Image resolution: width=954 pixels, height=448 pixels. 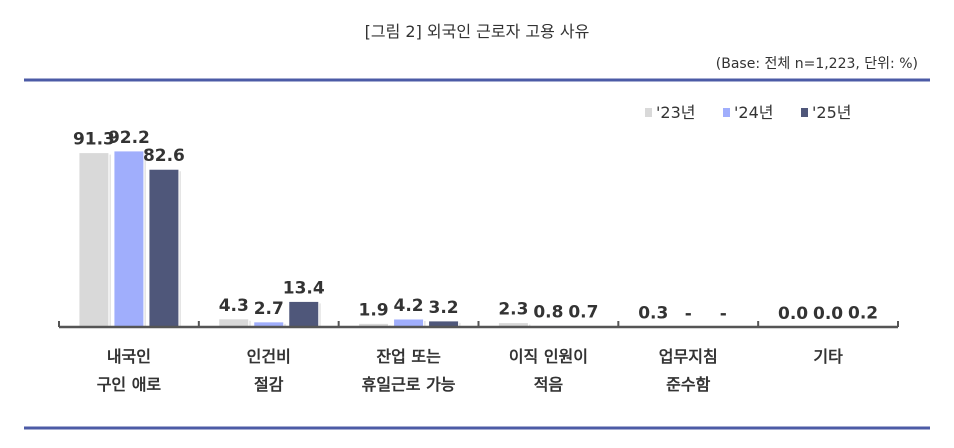 What do you see at coordinates (304, 288) in the screenshot?
I see `data-label: 13.4` at bounding box center [304, 288].